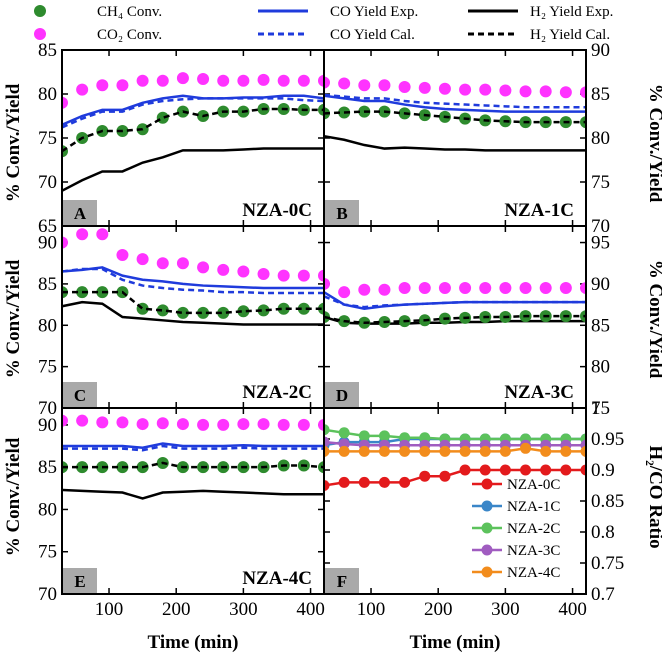 This screenshot has height=656, width=662. I want to click on y-tick-label: 0.85, so click(607, 501).